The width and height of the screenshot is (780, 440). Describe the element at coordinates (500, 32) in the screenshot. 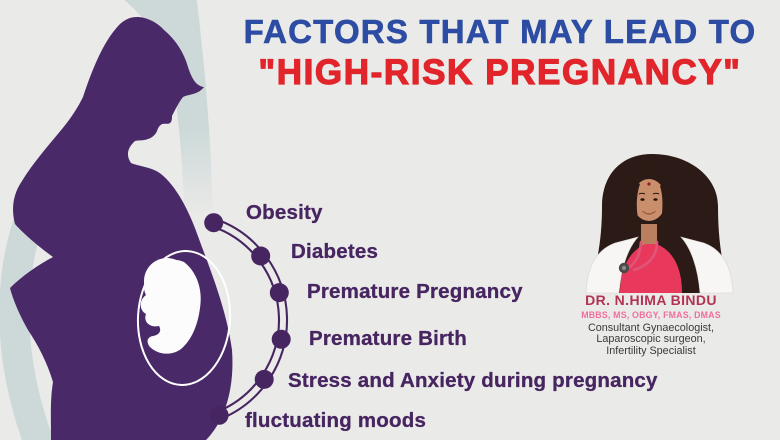

I see `title-line-blue: FACTORS THAT MAY LEAD TO` at that location.